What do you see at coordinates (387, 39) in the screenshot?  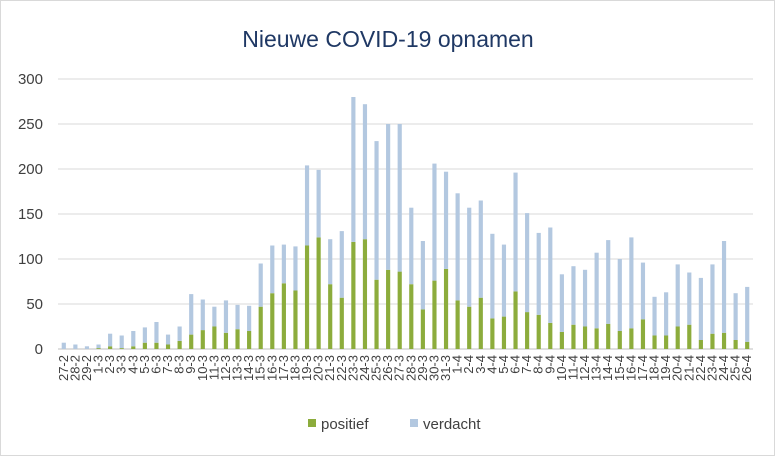 I see `chart-title: Nieuwe COVID-19 opnamen` at bounding box center [387, 39].